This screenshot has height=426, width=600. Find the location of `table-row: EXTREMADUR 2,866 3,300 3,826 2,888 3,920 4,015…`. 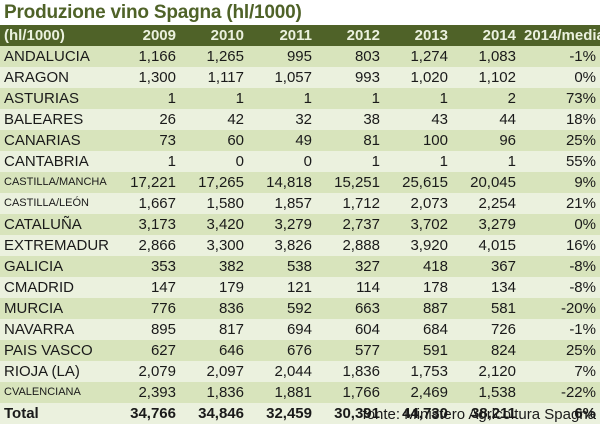

table-row: EXTREMADUR 2,866 3,300 3,826 2,888 3,920 4,015… is located at coordinates (300, 245).